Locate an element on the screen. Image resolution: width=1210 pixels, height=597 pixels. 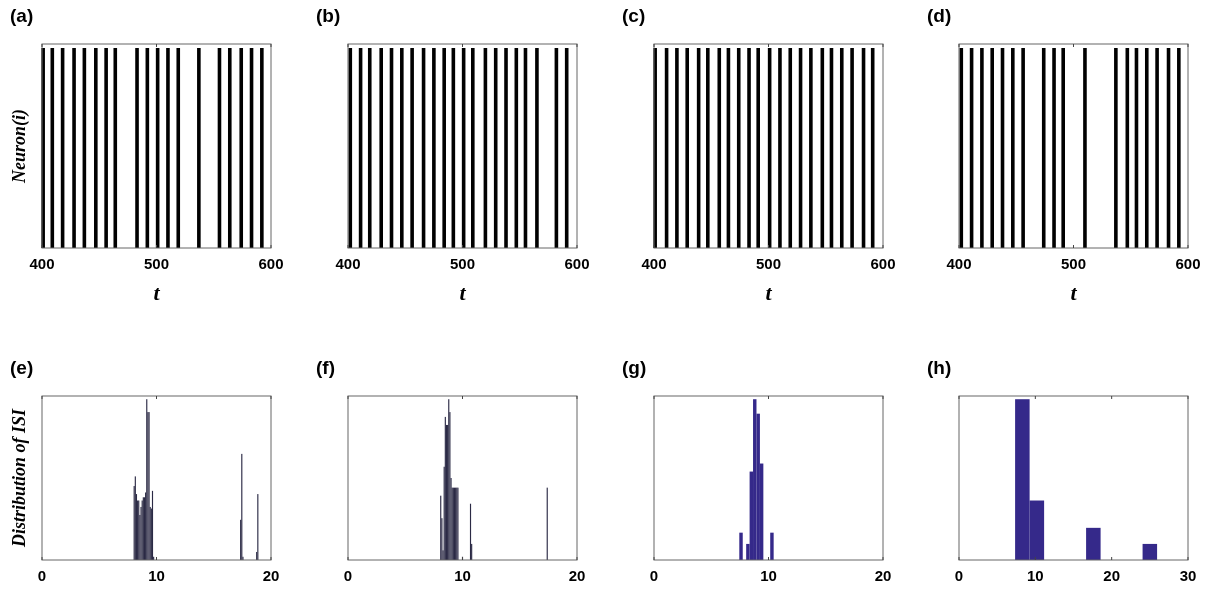
chart-title: (g) is located at coordinates (634, 367).